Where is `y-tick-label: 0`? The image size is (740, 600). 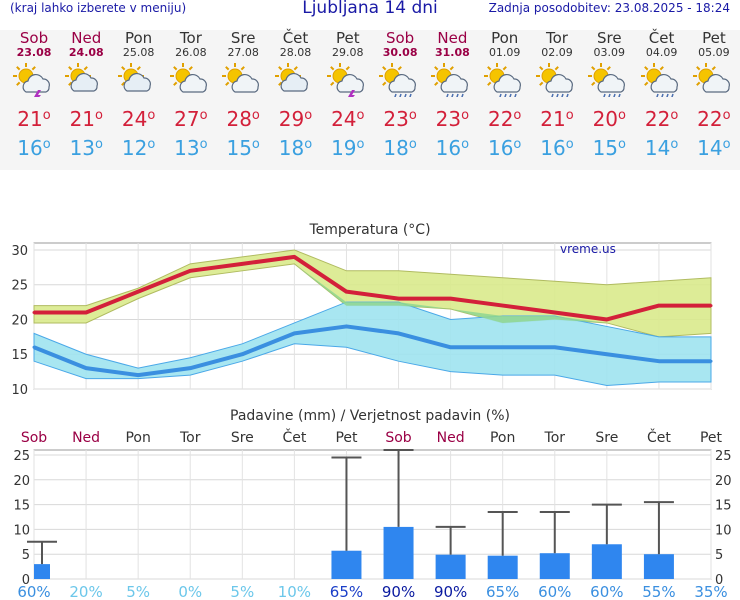
y-tick-label: 0 is located at coordinates (26, 580).